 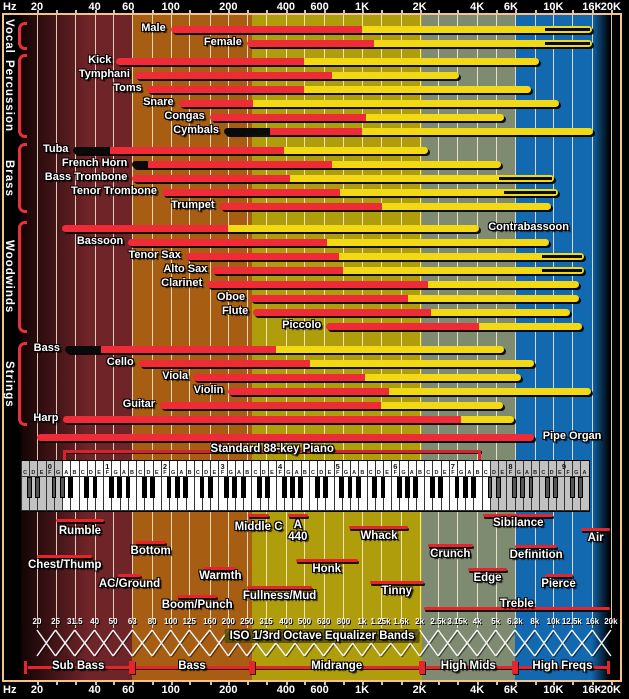 What do you see at coordinates (288, 117) in the screenshot?
I see `bar-congas-red` at bounding box center [288, 117].